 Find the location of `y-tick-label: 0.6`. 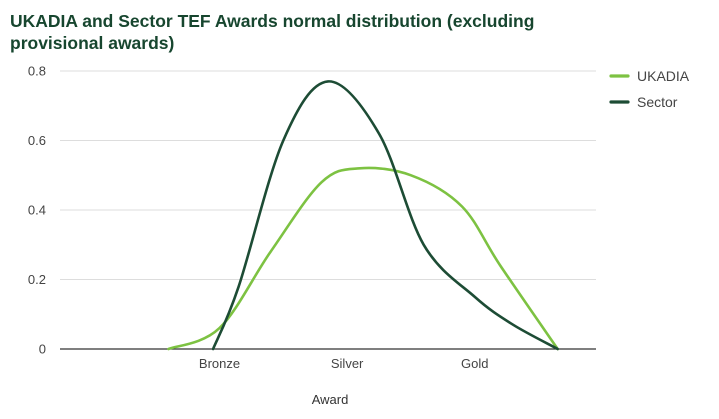

y-tick-label: 0.6 is located at coordinates (37, 140).